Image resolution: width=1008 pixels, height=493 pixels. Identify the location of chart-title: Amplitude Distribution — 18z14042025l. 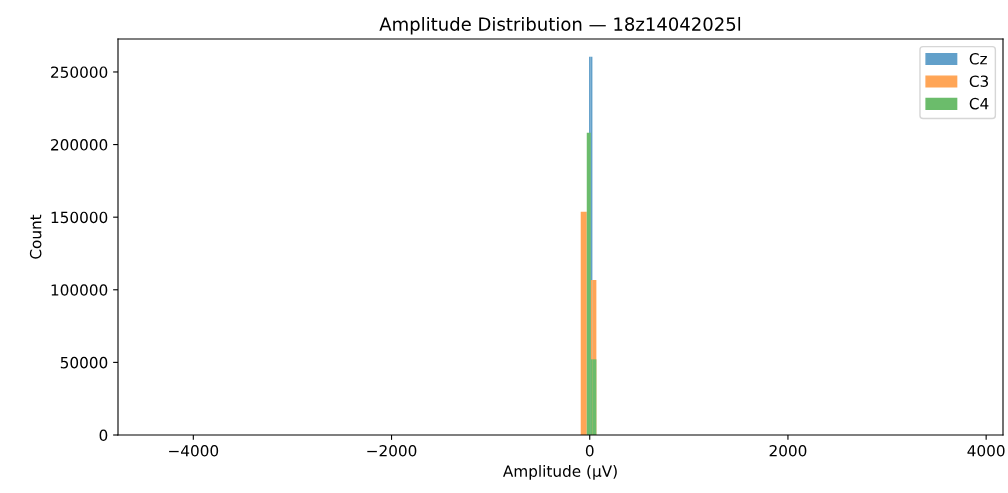
(560, 25).